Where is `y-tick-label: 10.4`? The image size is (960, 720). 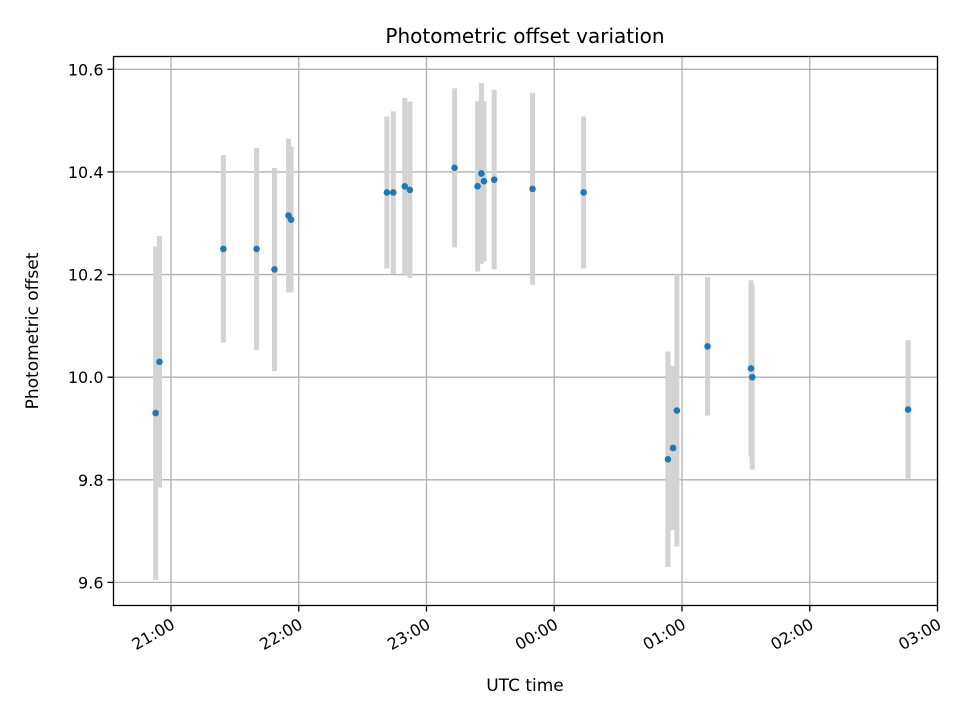 y-tick-label: 10.4 is located at coordinates (86, 172).